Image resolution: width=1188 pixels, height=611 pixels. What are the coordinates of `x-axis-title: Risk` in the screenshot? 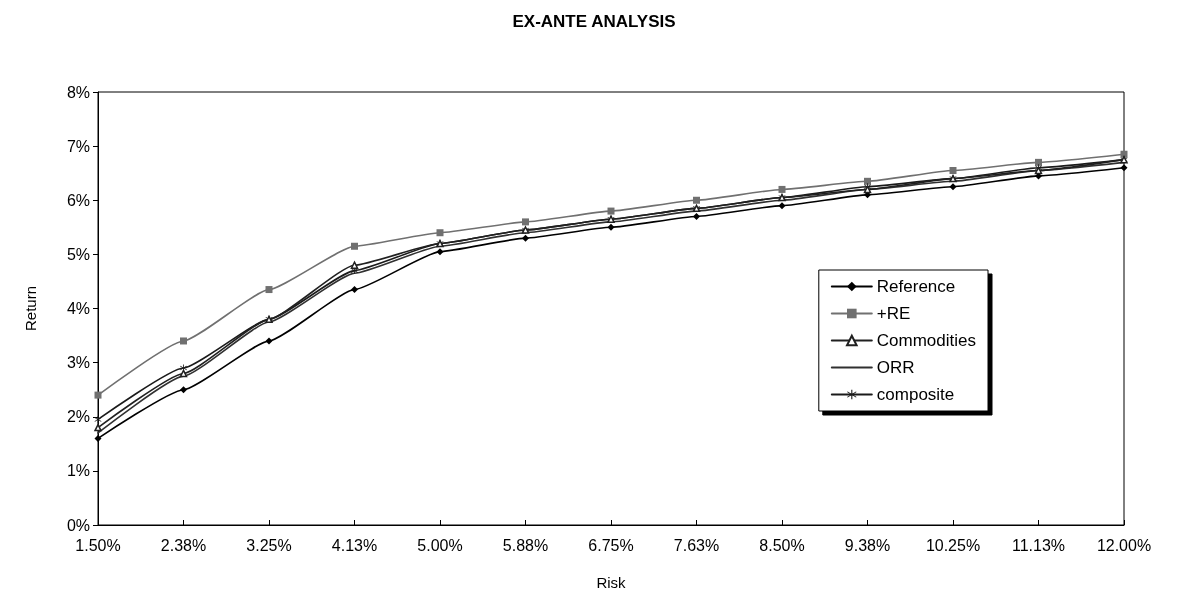 It's located at (611, 582).